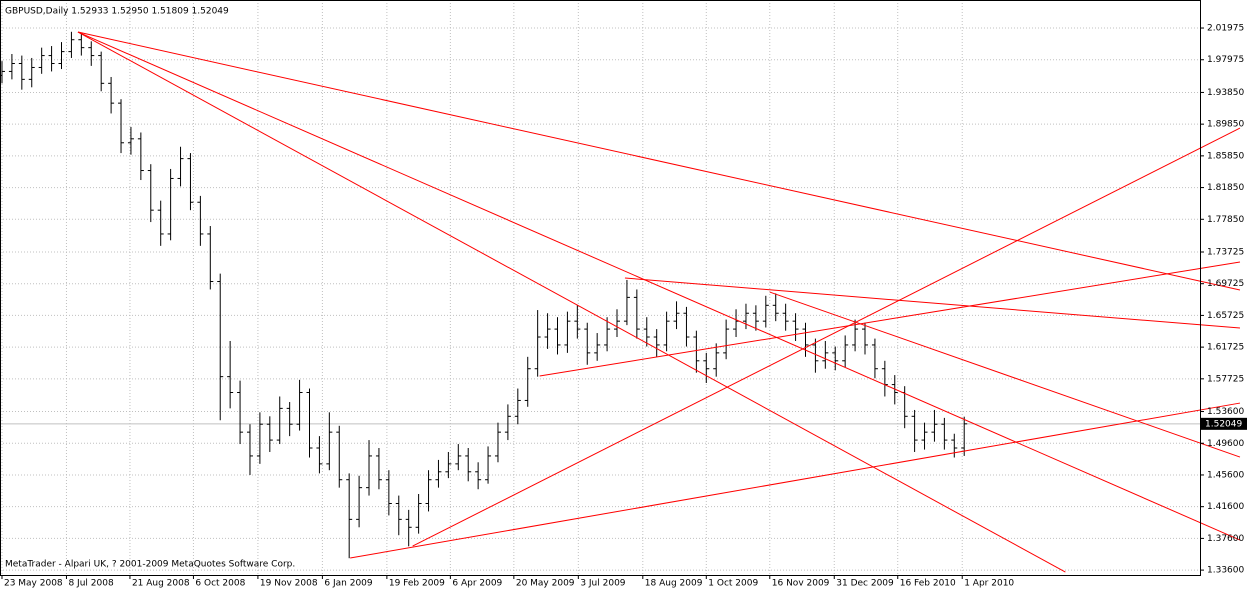 This screenshot has height=590, width=1247. What do you see at coordinates (1225, 220) in the screenshot?
I see `y-tick-label: 1.77850` at bounding box center [1225, 220].